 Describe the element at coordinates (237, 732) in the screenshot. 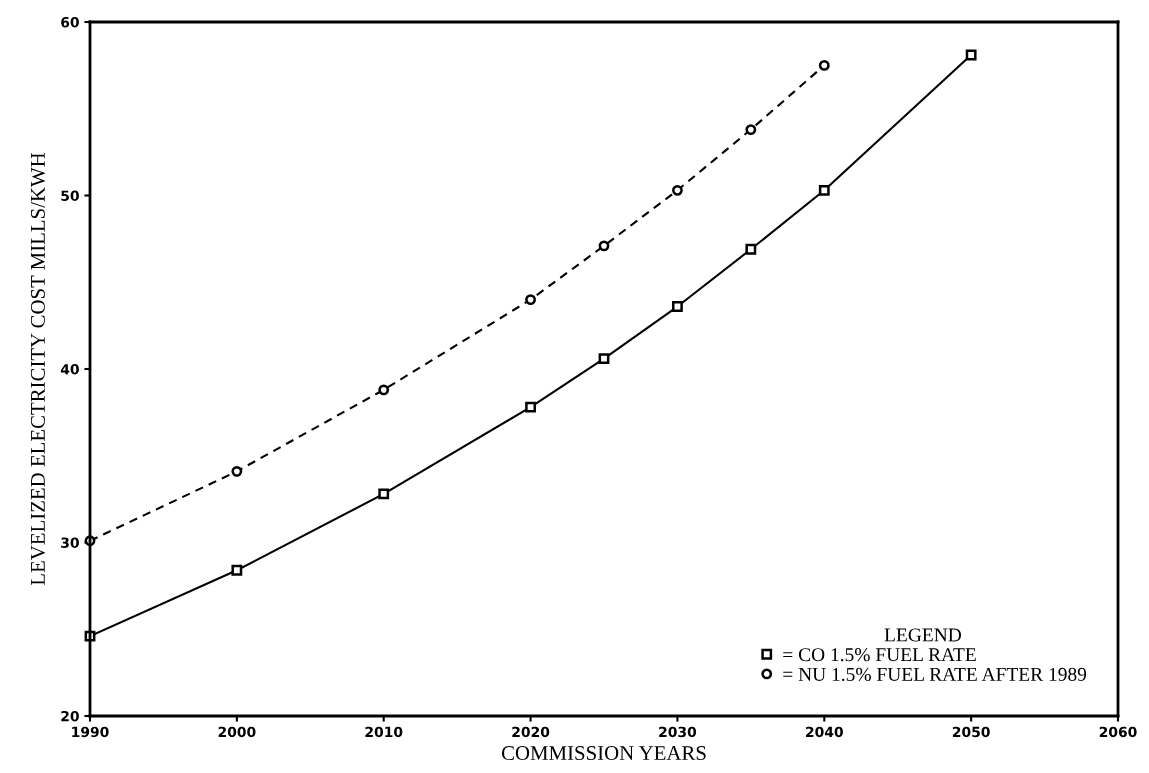

I see `x-tick-label: 2000` at that location.